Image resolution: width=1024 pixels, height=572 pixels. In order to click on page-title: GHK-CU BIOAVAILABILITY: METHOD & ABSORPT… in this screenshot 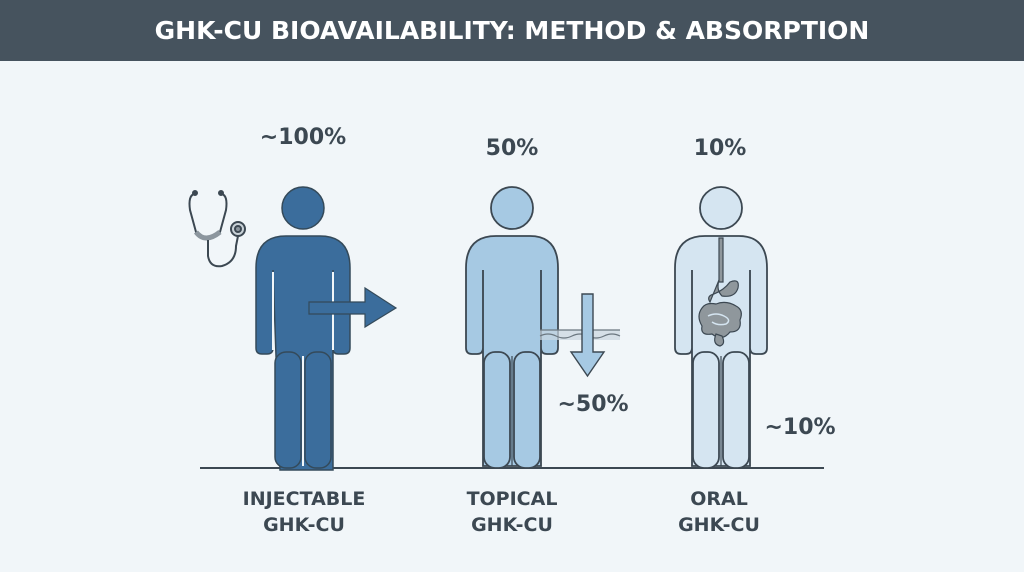, I will do `click(512, 30)`.